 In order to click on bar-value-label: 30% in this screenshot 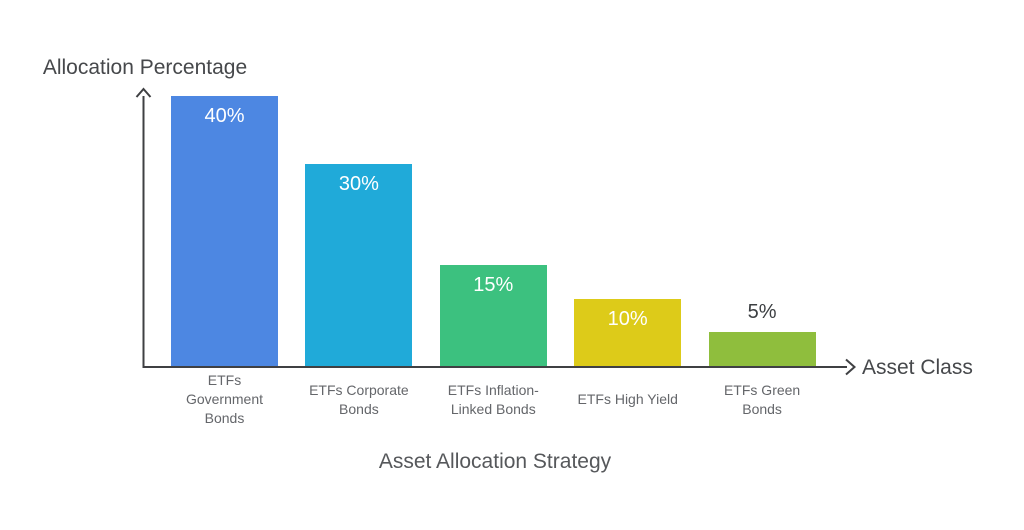, I will do `click(358, 183)`.